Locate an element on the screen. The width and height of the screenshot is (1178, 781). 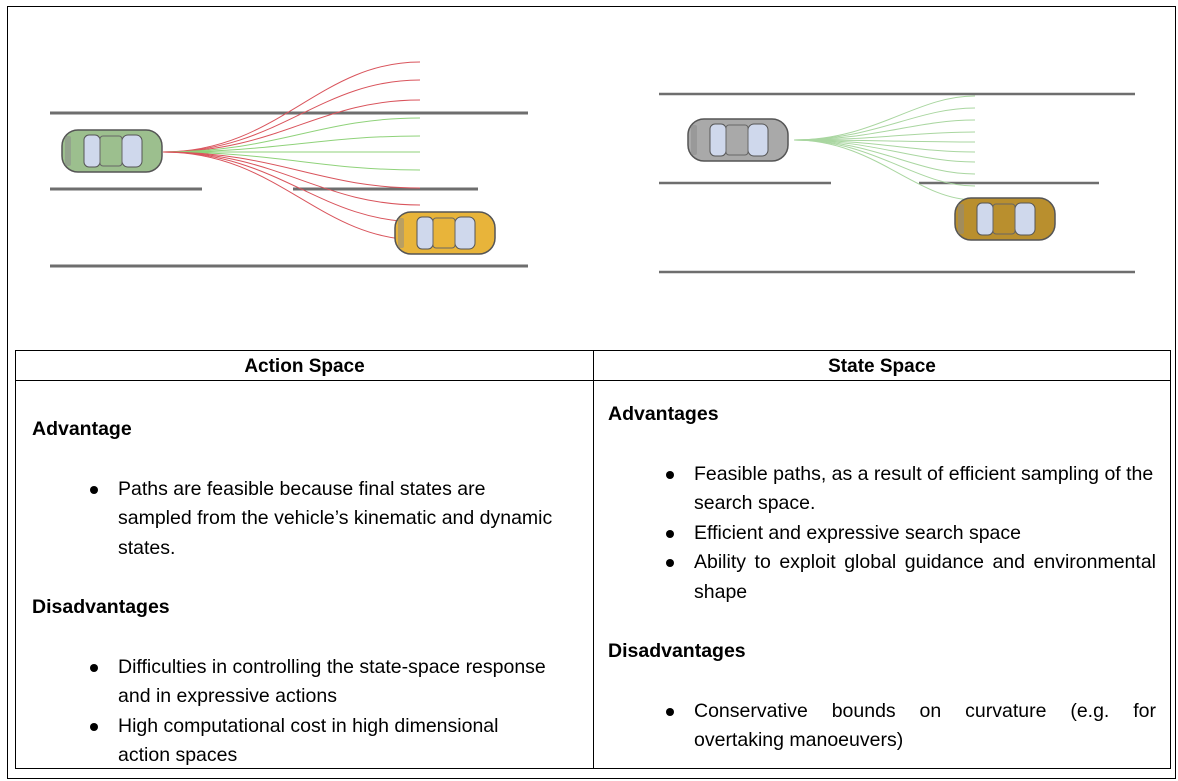
section-heading: Advantage is located at coordinates (82, 429).